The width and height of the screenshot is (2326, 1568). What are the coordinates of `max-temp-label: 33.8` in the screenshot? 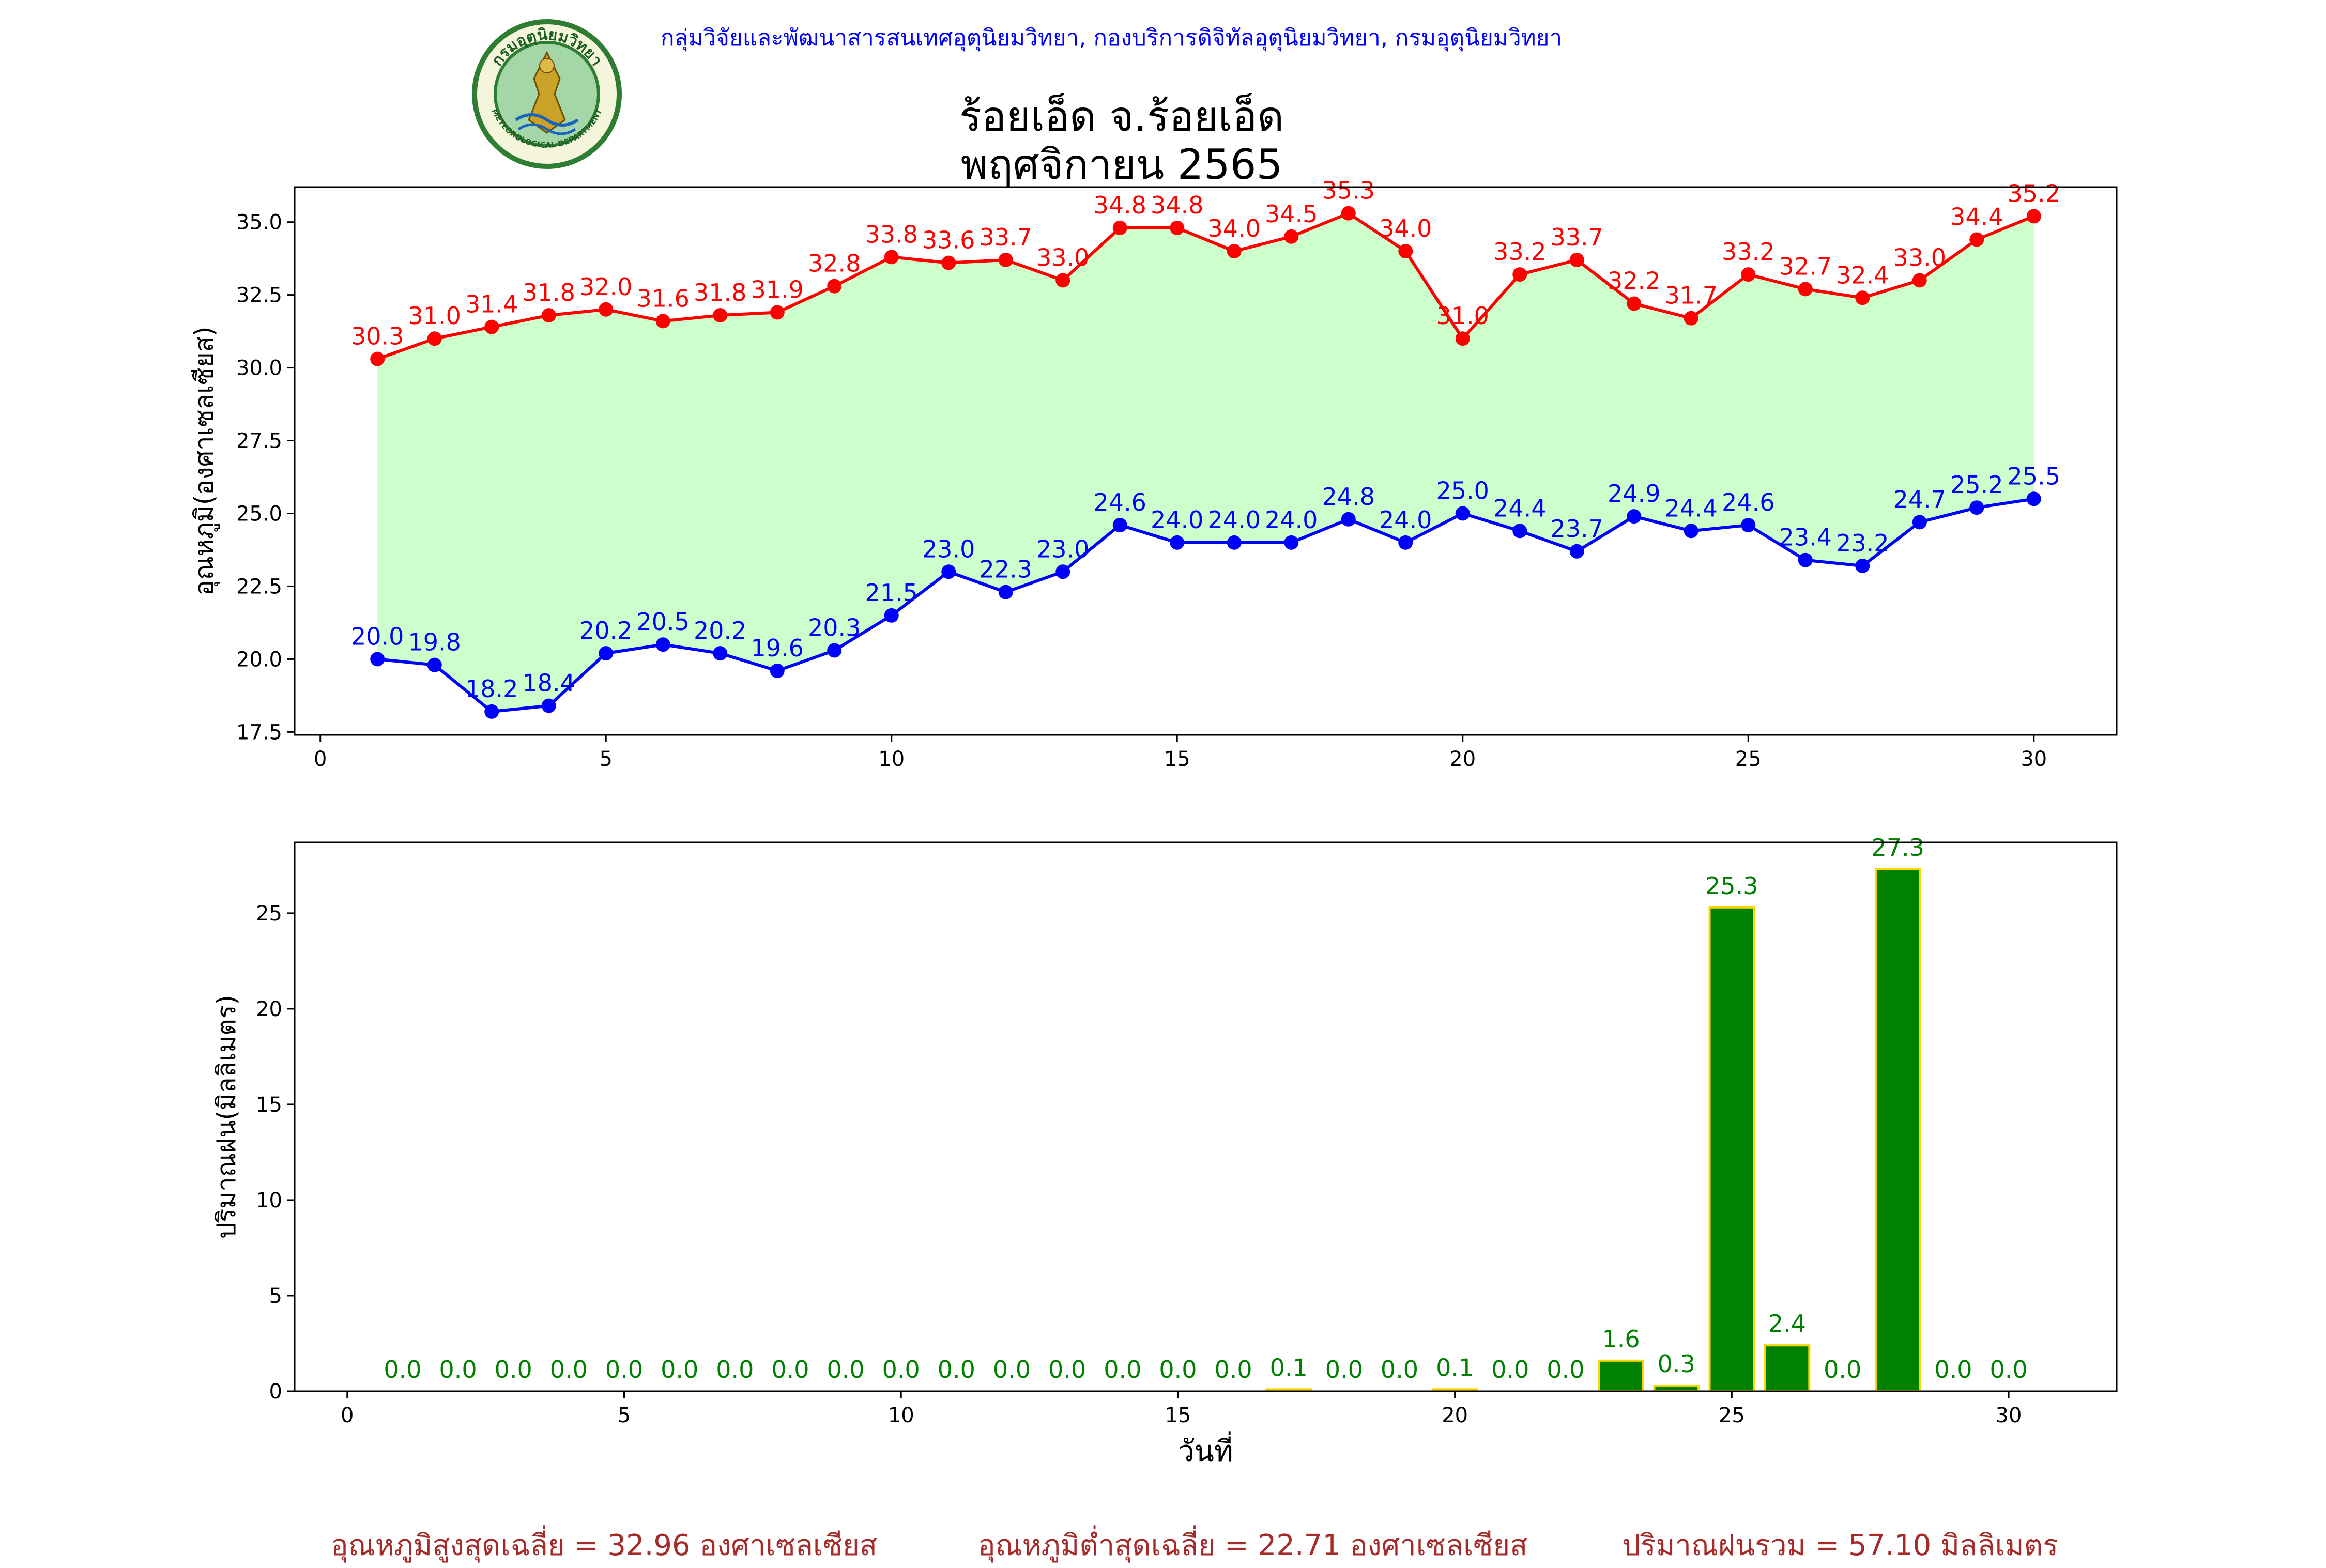 It's located at (891, 234).